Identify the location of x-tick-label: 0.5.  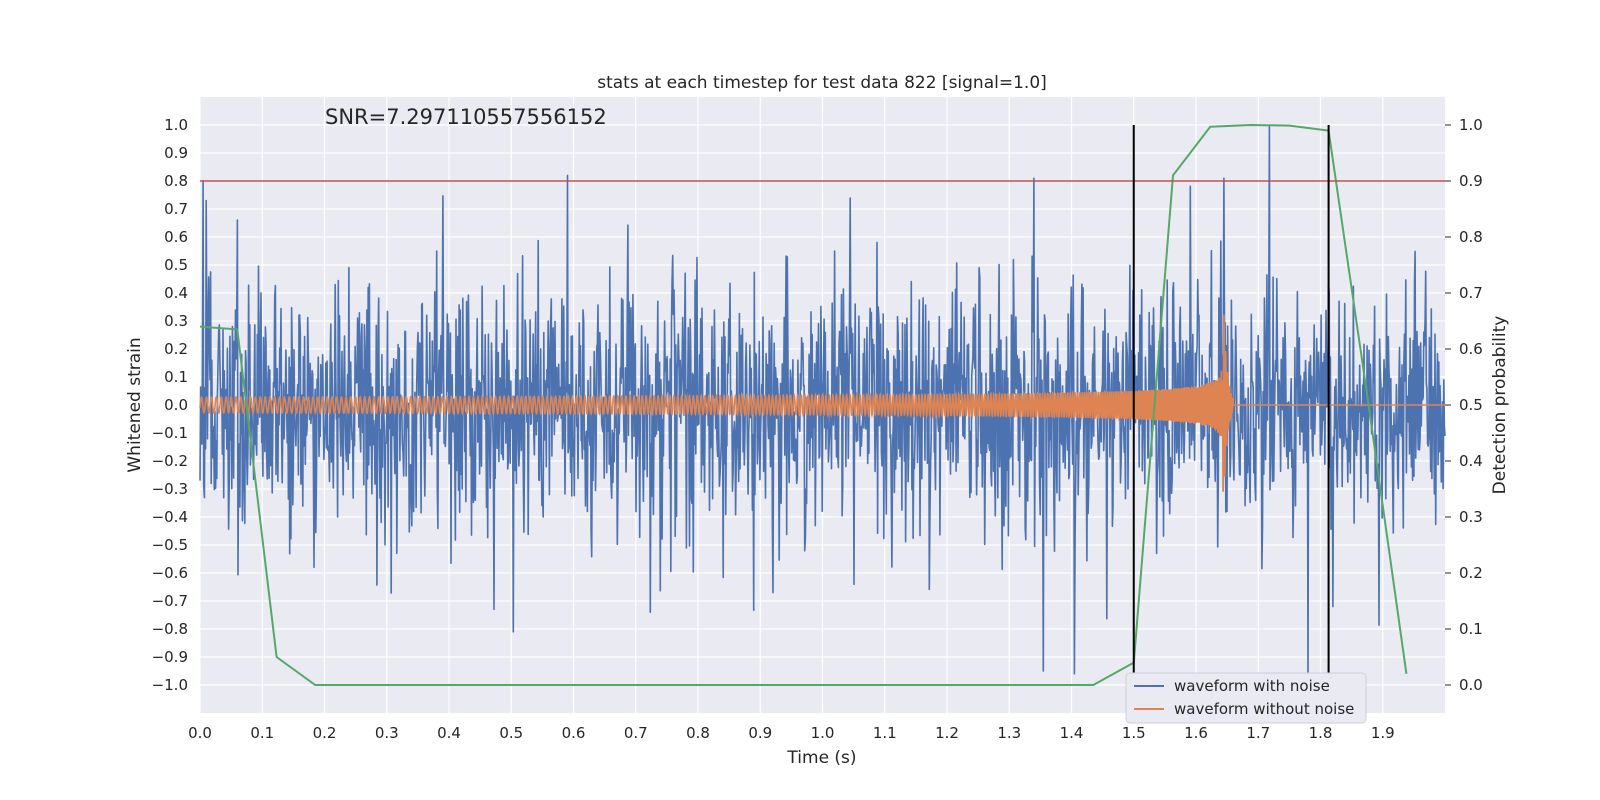
(511, 733).